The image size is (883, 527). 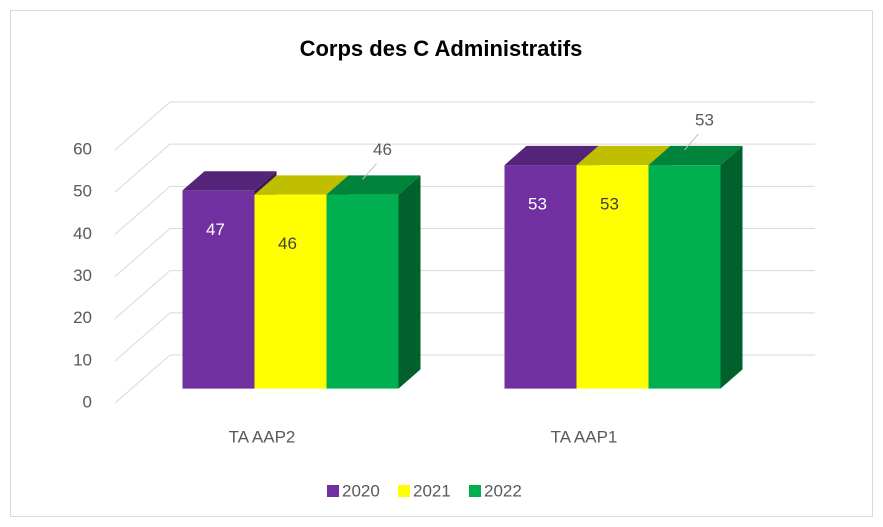 I want to click on x-tick-label: TA AAP1, so click(x=584, y=436).